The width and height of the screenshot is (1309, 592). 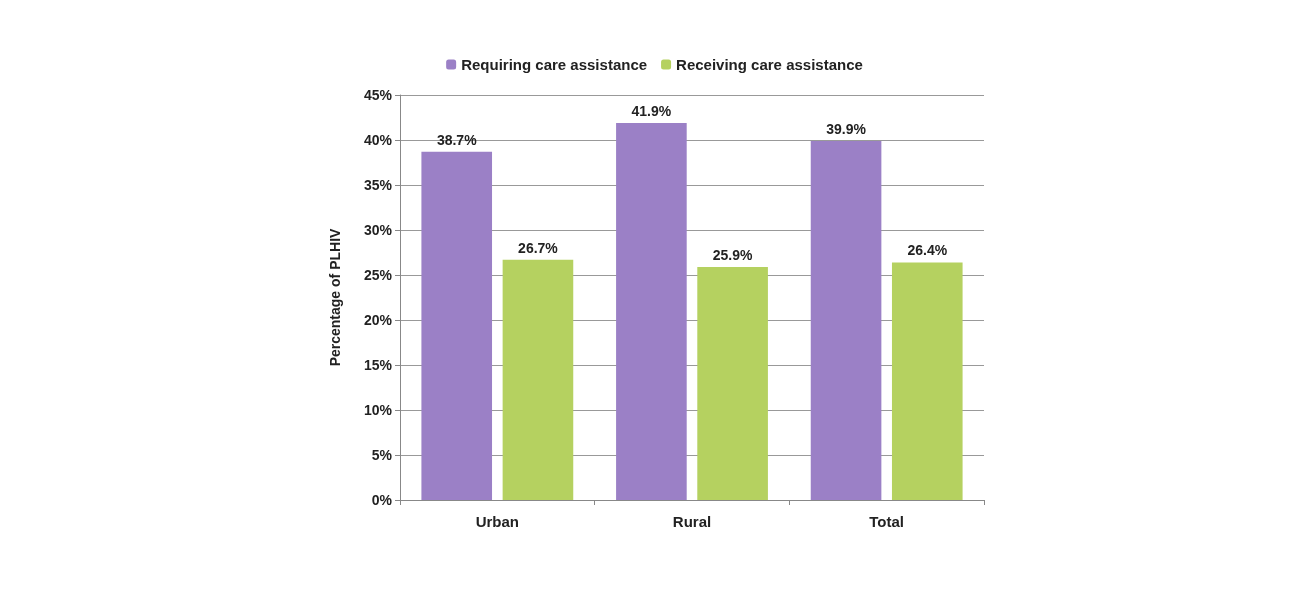 I want to click on data-label: 41.9%, so click(x=651, y=110).